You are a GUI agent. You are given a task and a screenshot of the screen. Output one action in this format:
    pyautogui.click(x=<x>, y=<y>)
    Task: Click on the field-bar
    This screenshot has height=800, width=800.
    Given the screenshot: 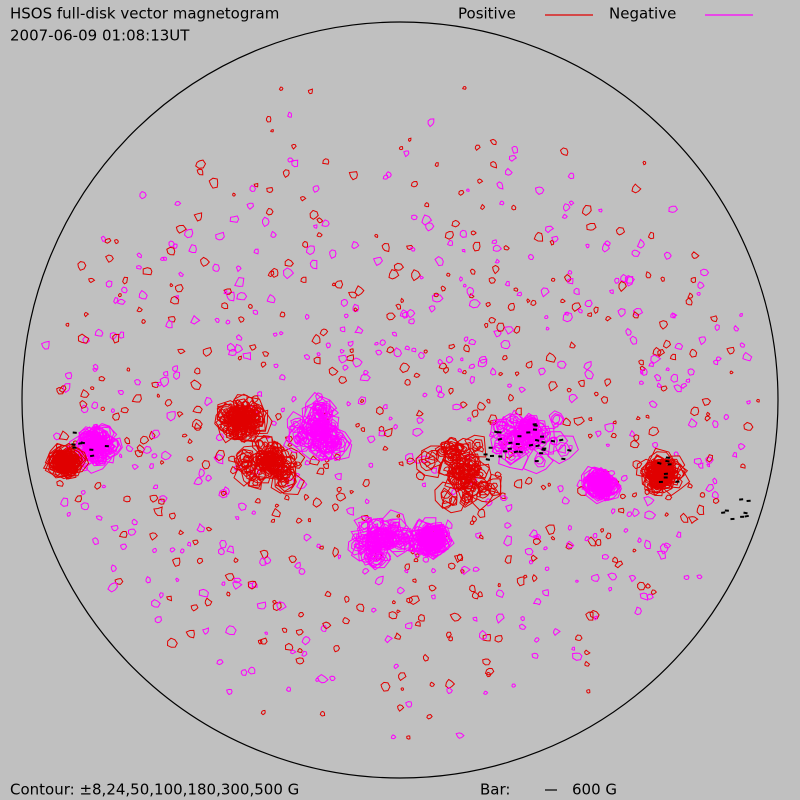 What is the action you would take?
    pyautogui.click(x=723, y=512)
    